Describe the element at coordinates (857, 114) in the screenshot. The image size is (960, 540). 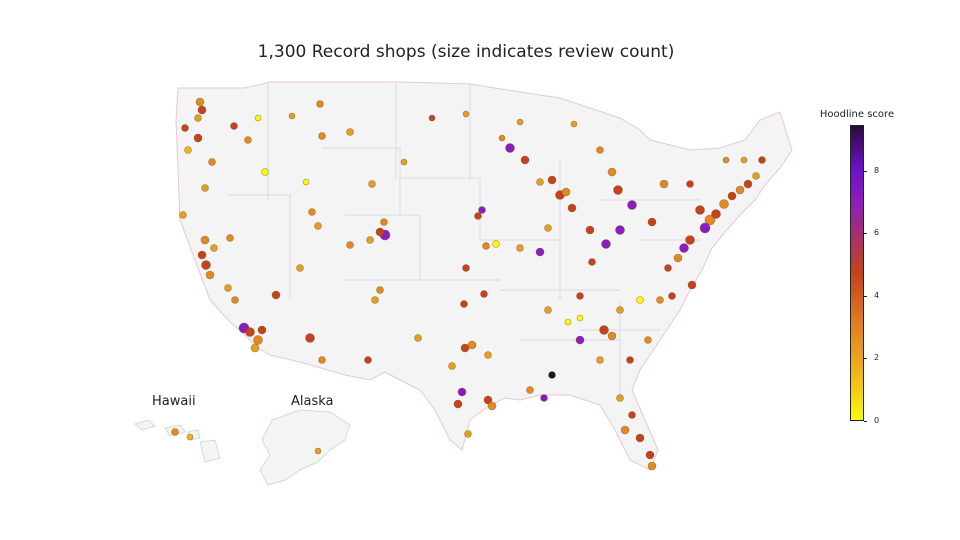
I see `colorbar-title: Hoodline score` at that location.